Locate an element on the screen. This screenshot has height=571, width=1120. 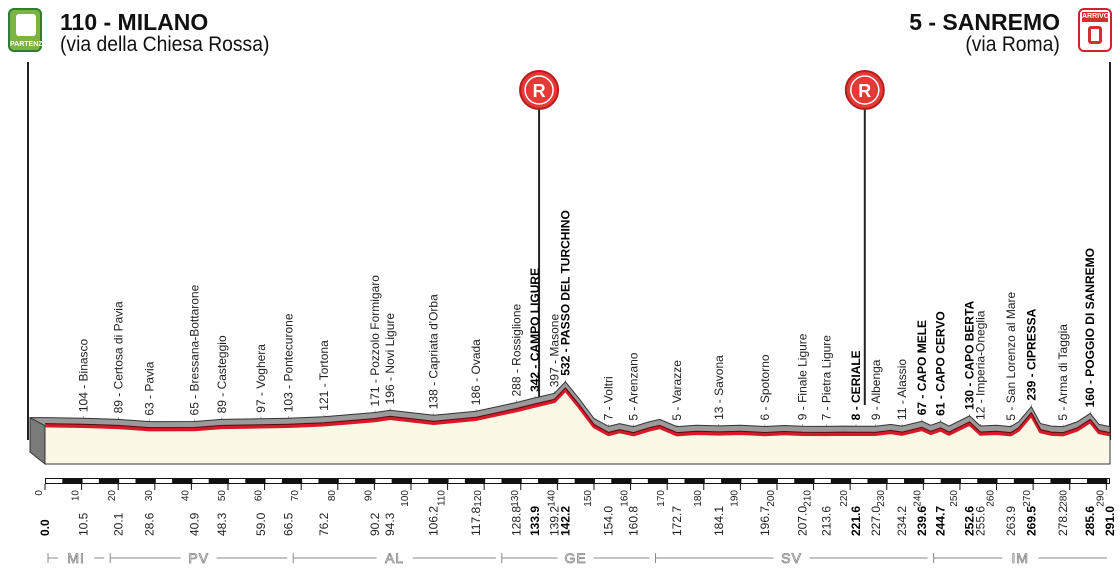
province-code: GE is located at coordinates (576, 558).